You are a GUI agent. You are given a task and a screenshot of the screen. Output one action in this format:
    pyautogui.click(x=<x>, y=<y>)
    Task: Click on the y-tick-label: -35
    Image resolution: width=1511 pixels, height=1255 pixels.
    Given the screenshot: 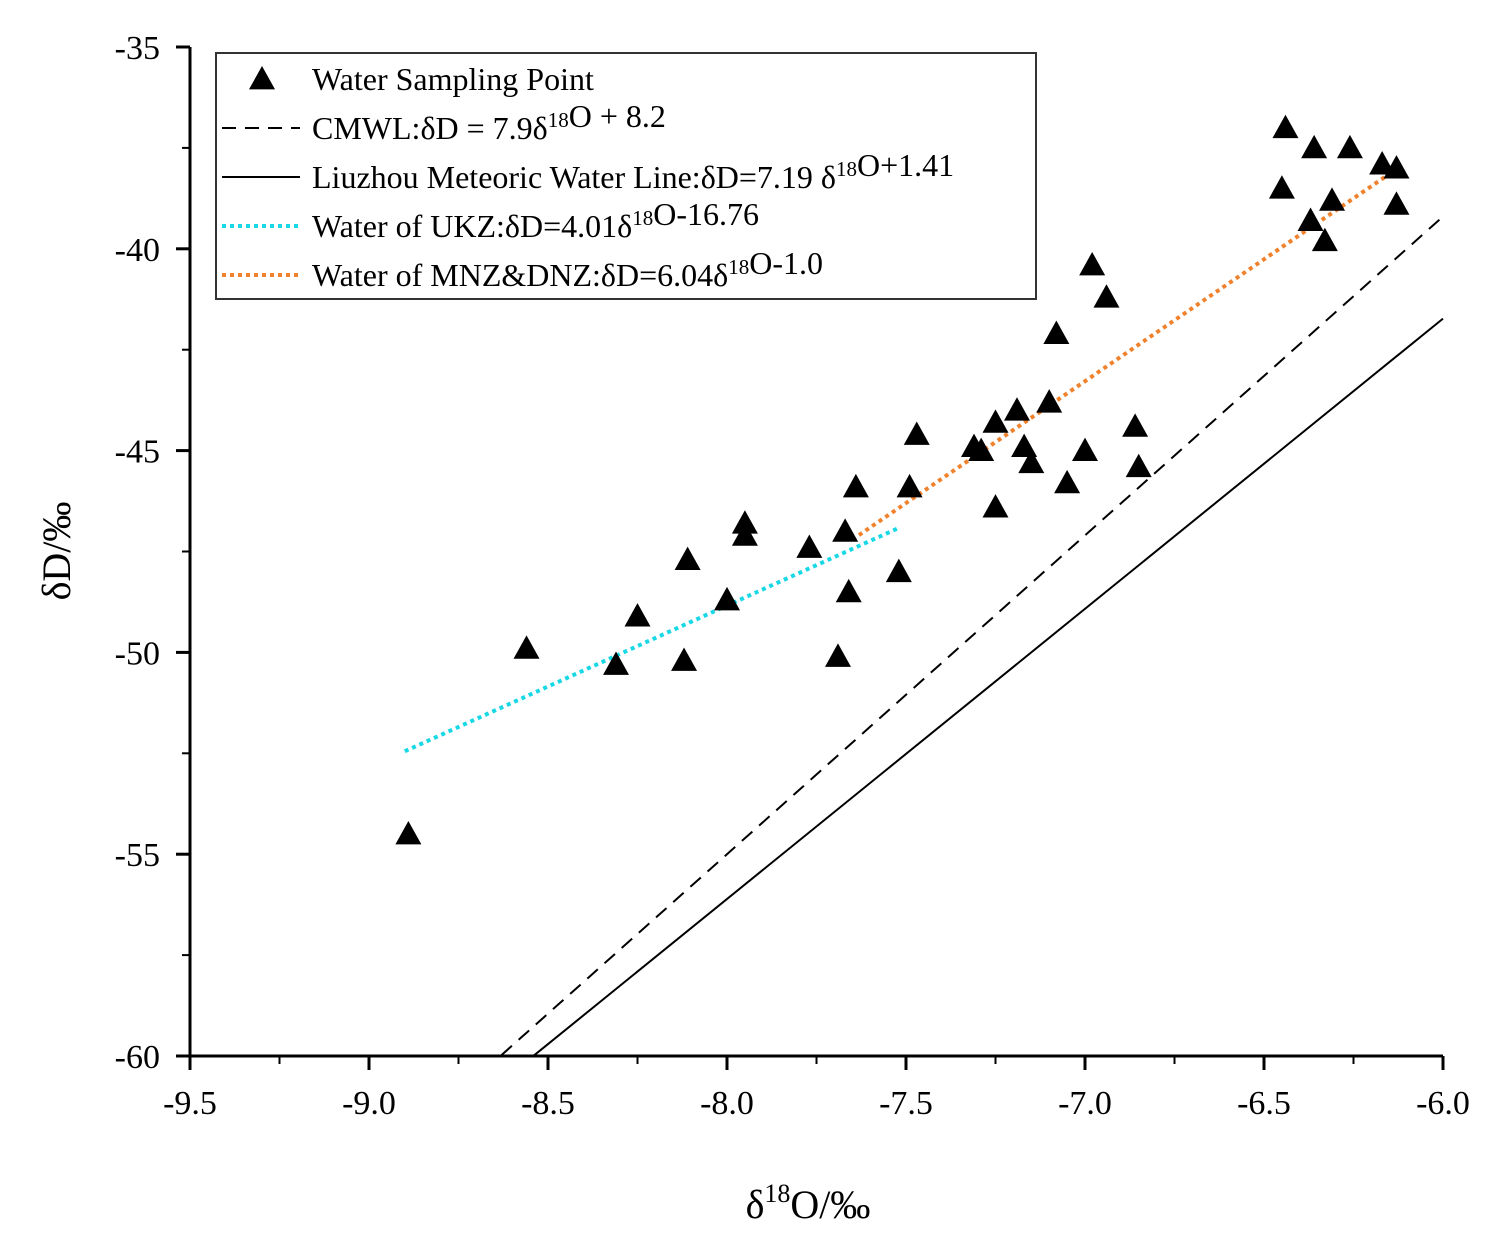 What is the action you would take?
    pyautogui.click(x=137, y=48)
    